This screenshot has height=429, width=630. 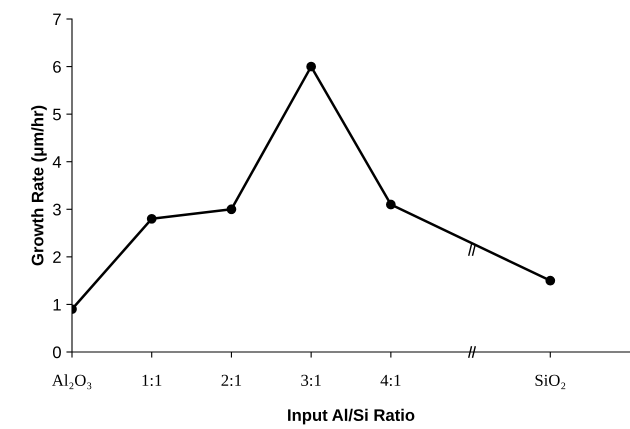 What do you see at coordinates (56, 114) in the screenshot?
I see `y-tick-label: 5` at bounding box center [56, 114].